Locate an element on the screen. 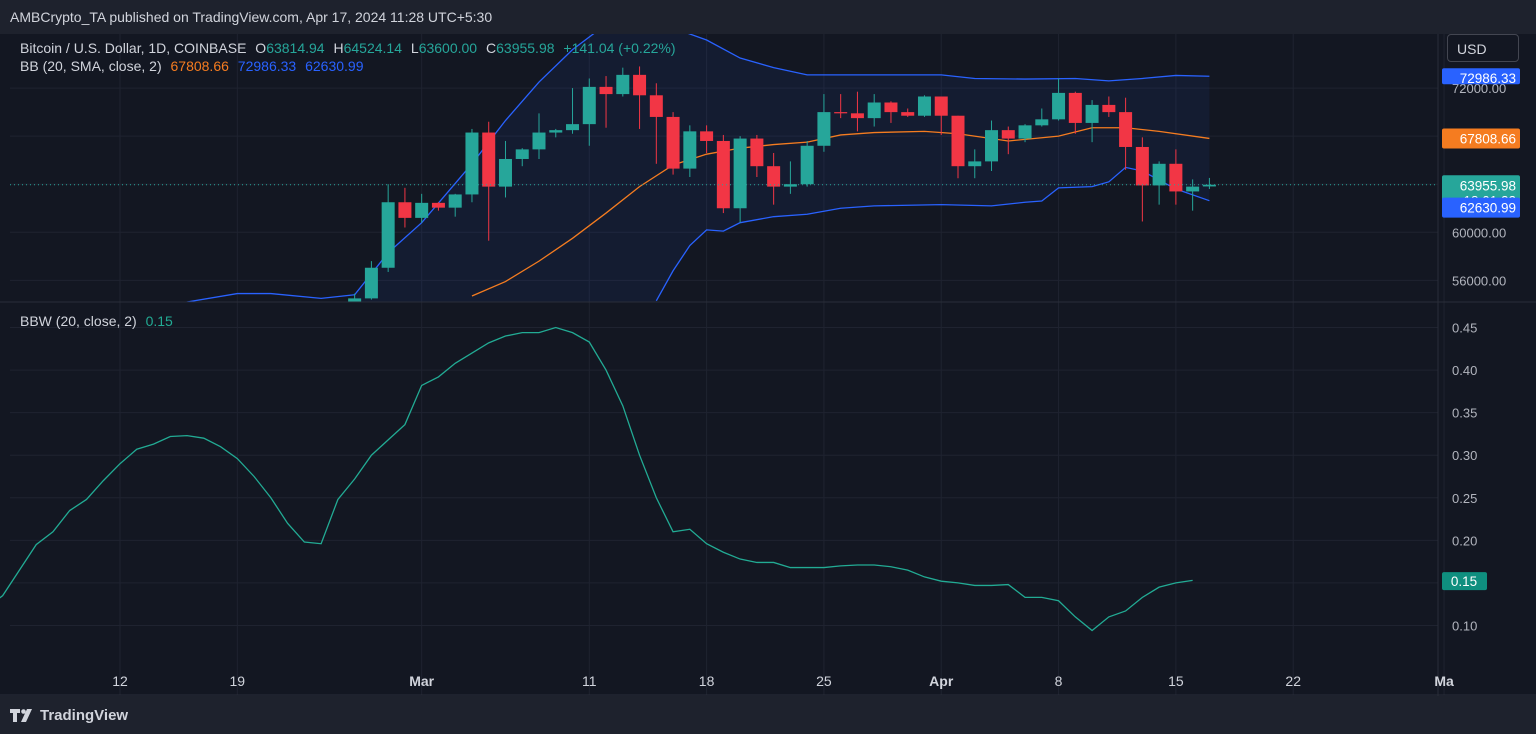  bb-label: BB (20, SMA, close, 2) is located at coordinates (91, 66).